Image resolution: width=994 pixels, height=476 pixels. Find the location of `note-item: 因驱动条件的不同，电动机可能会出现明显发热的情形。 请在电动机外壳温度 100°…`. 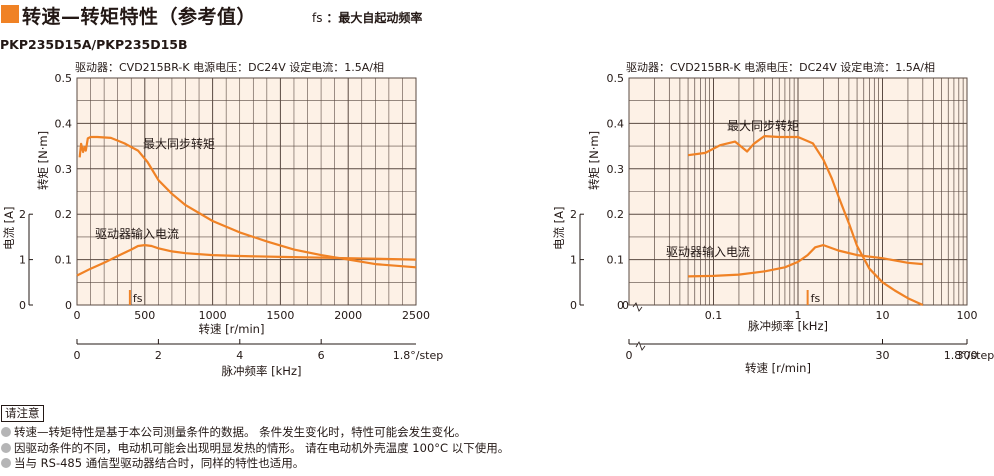

note-item: 因驱动条件的不同，电动机可能会出现明显发热的情形。 请在电动机外壳温度 100°… is located at coordinates (255, 449).